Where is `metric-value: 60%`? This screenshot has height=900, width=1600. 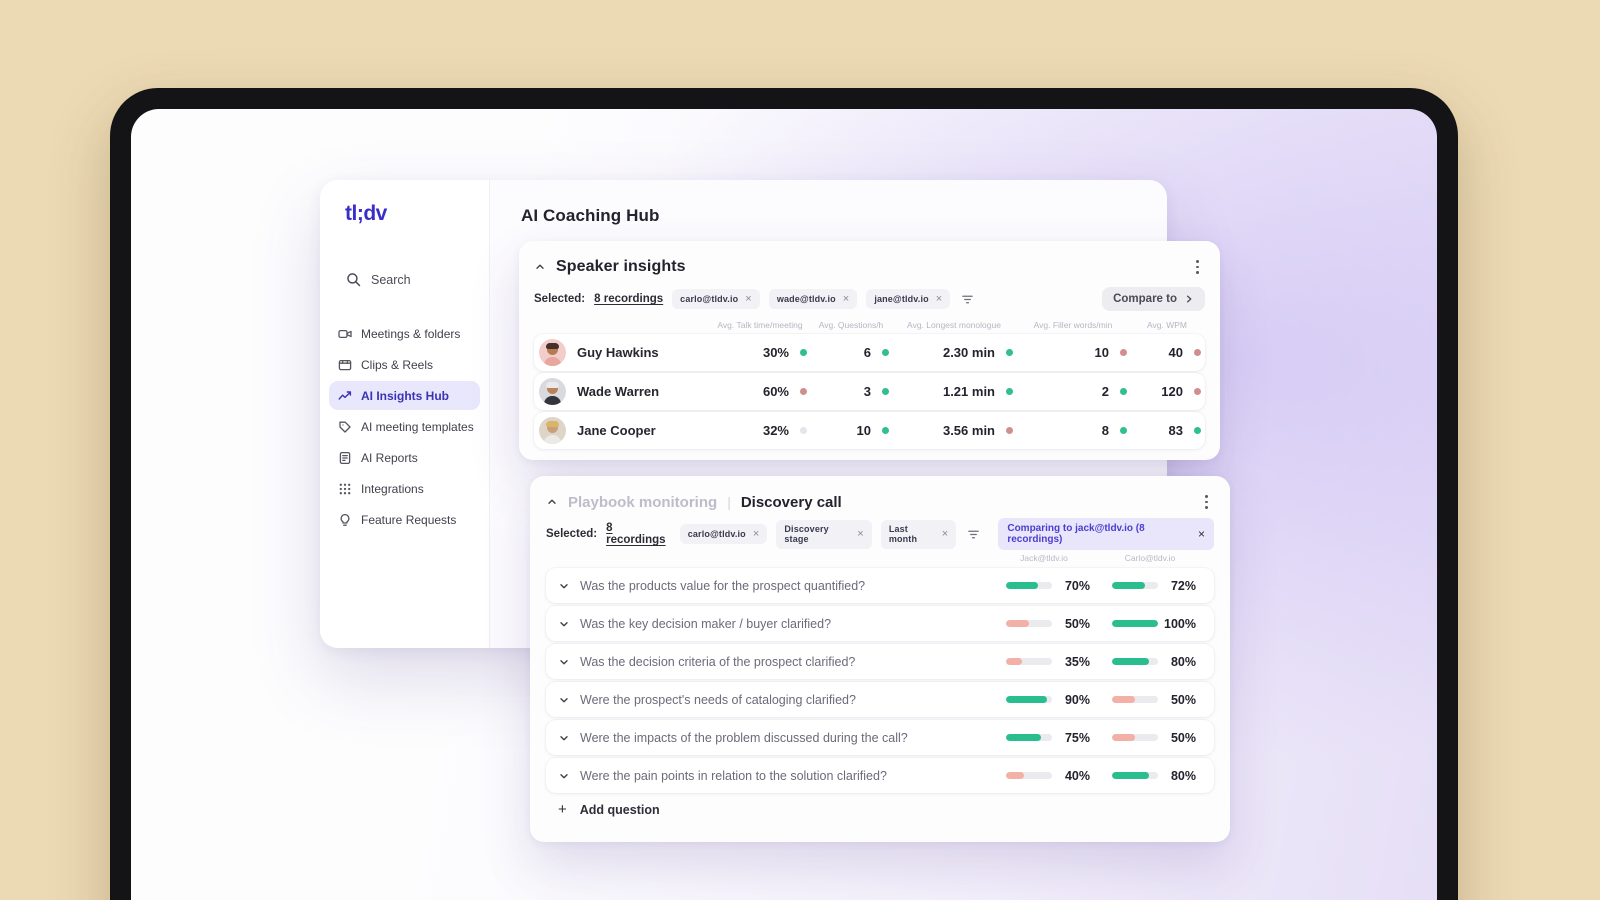
metric-value: 60% is located at coordinates (775, 391).